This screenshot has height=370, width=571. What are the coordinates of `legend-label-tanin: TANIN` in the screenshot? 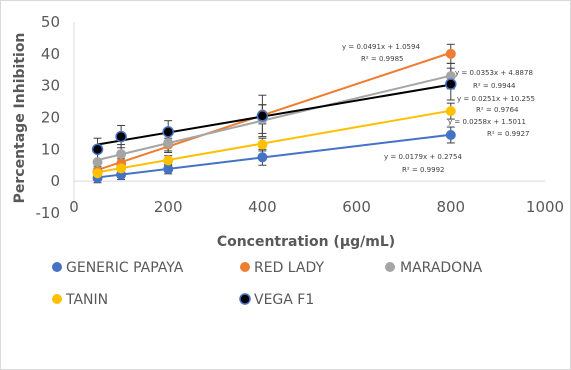 It's located at (86, 300).